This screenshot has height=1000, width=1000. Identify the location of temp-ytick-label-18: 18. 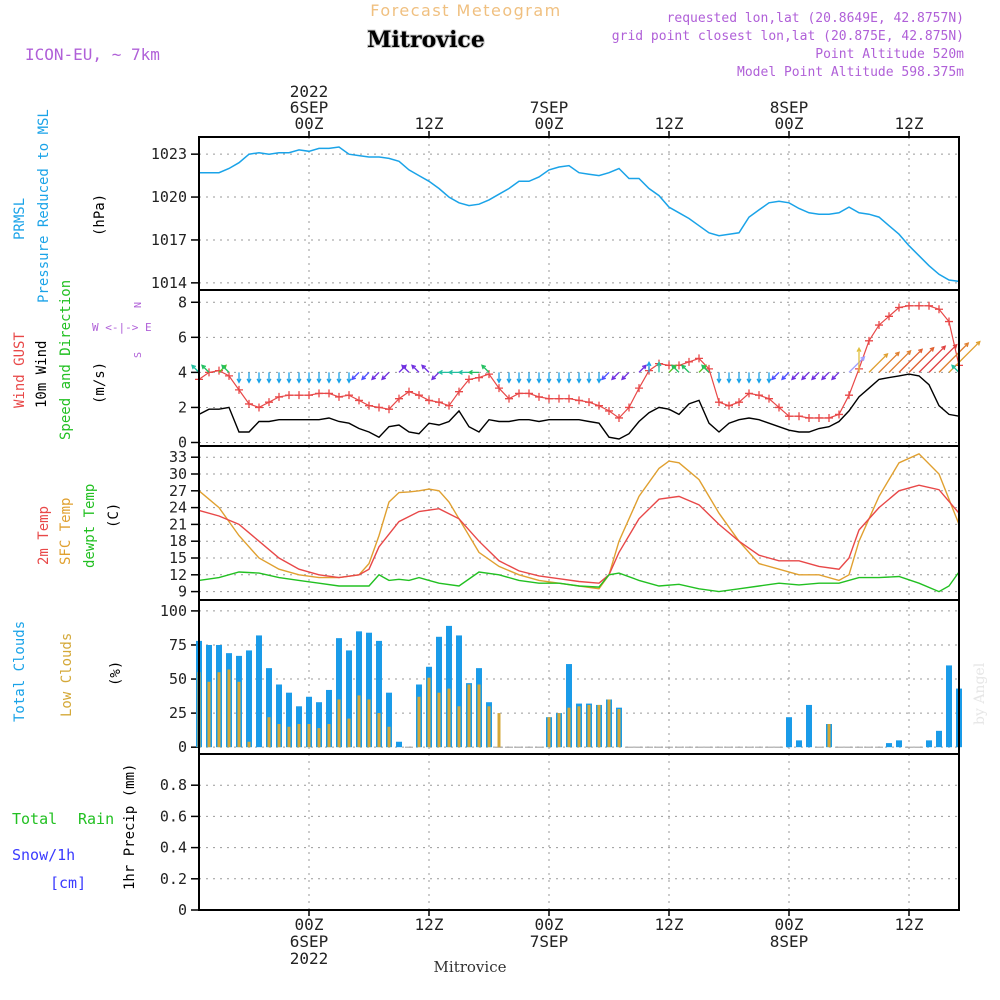
(178, 541).